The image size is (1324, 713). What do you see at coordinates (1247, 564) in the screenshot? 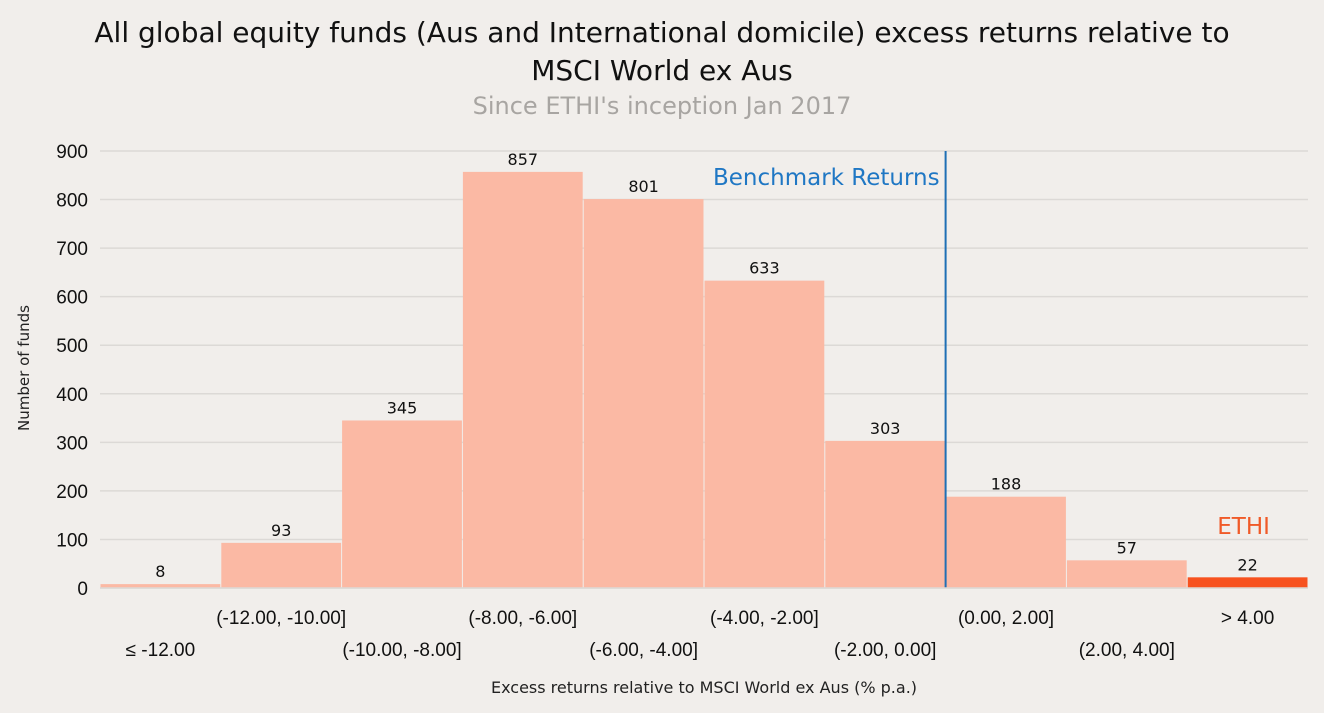
I see `data-label-9: 22` at bounding box center [1247, 564].